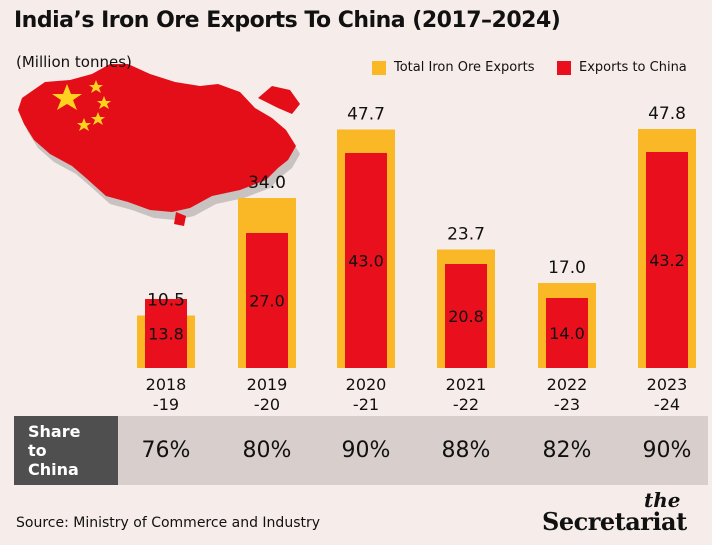 This screenshot has width=712, height=545. What do you see at coordinates (567, 404) in the screenshot?
I see `x-tick-label: -23` at bounding box center [567, 404].